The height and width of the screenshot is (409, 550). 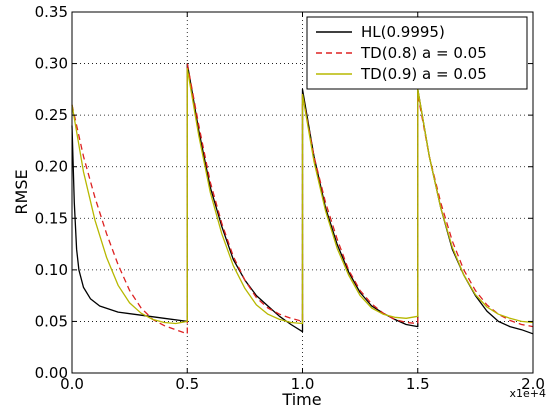 What do you see at coordinates (51, 218) in the screenshot?
I see `y-tick-label: 0.15` at bounding box center [51, 218].